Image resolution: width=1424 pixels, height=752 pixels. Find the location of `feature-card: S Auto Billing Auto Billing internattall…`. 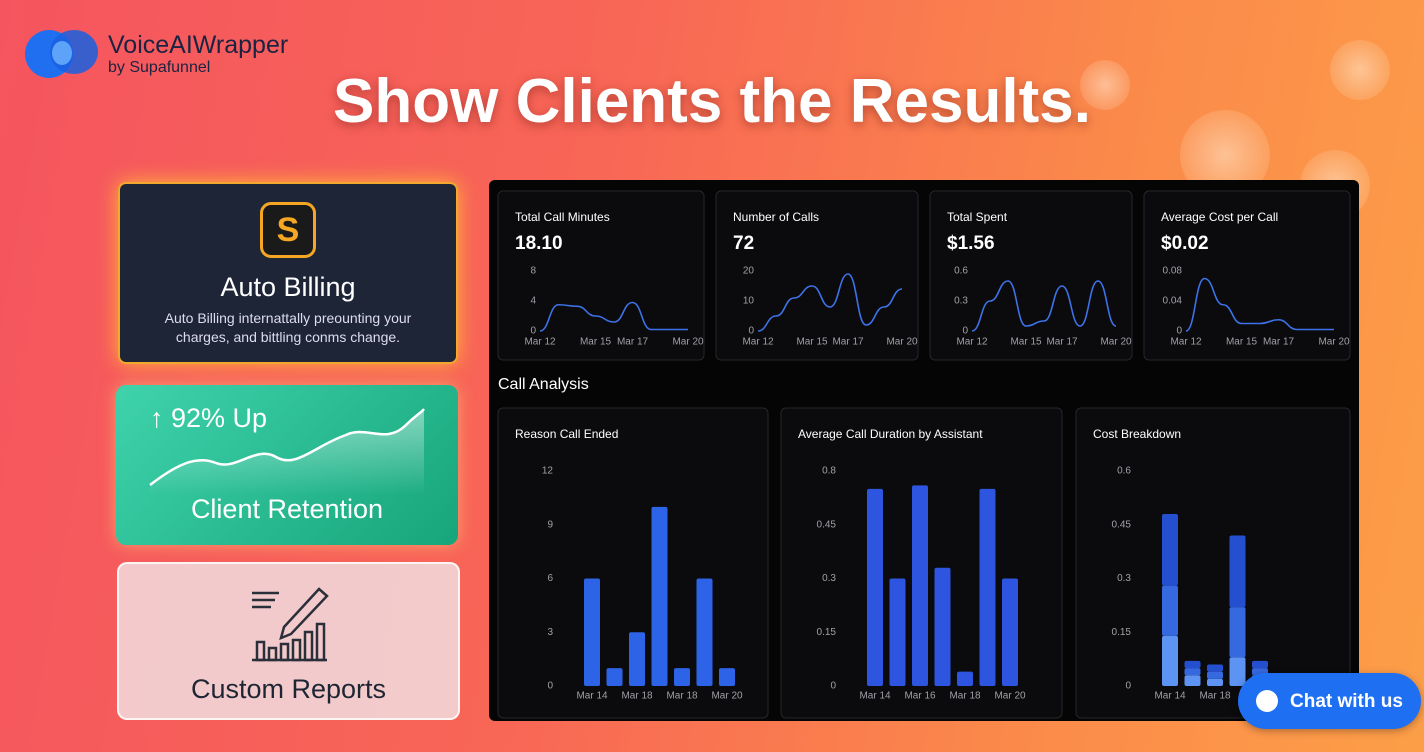

feature-card: S Auto Billing Auto Billing internattall… is located at coordinates (288, 273).